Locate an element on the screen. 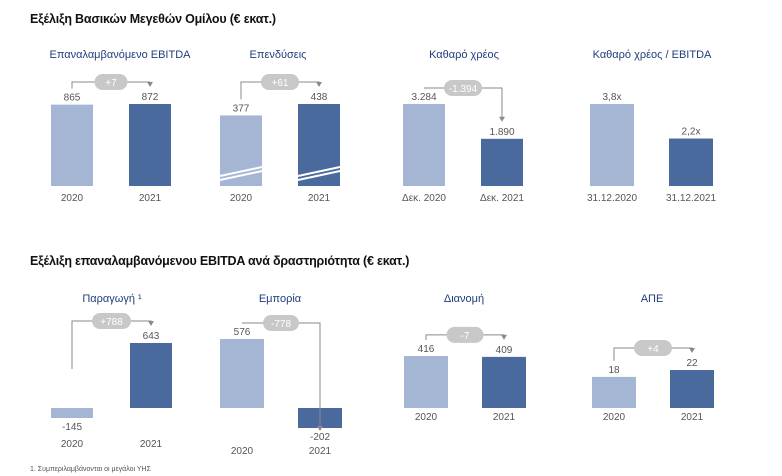 The image size is (782, 476). value-label: 2,2x is located at coordinates (691, 132).